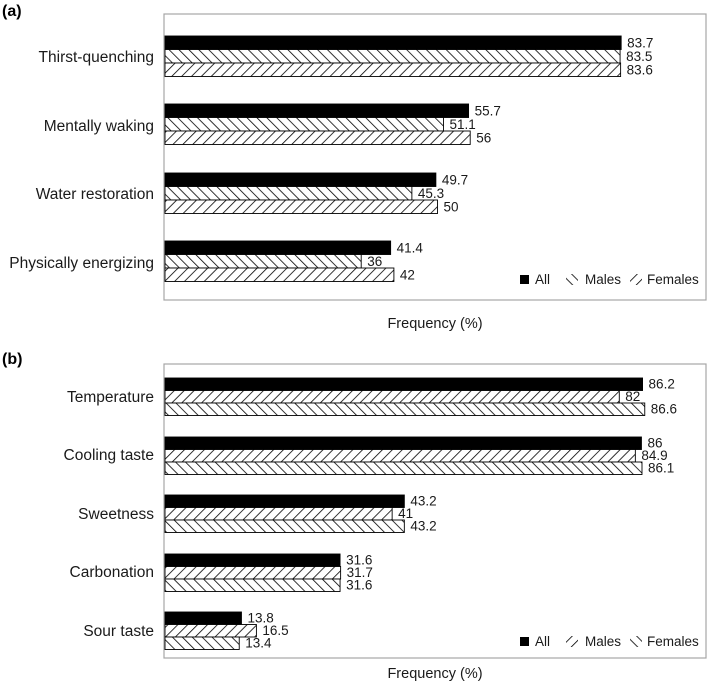 This screenshot has height=686, width=709. I want to click on value-label-females-mentally-waking: 56, so click(483, 138).